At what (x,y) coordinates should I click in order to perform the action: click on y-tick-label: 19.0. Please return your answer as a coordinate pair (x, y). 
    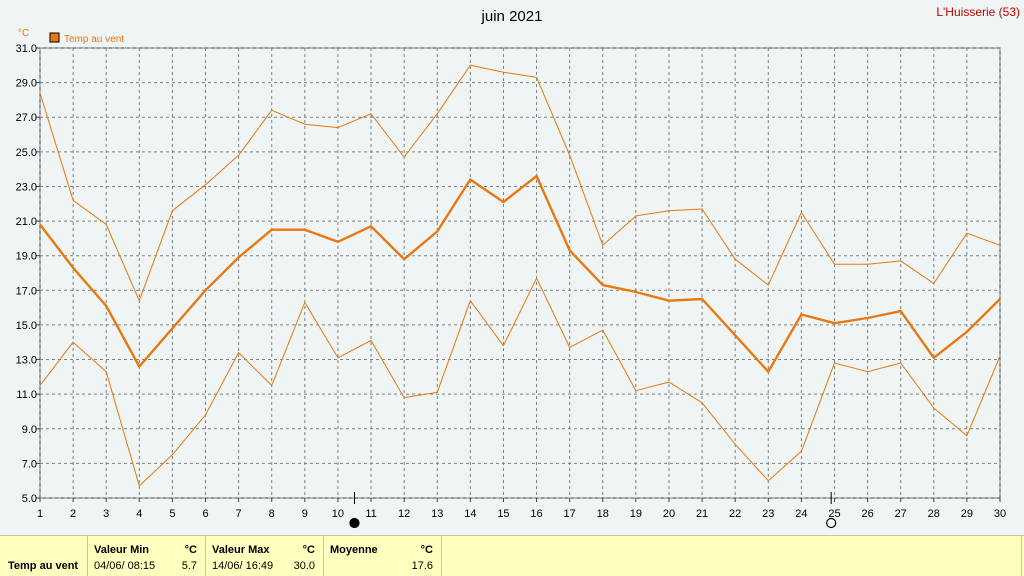
    Looking at the image, I should click on (26, 257).